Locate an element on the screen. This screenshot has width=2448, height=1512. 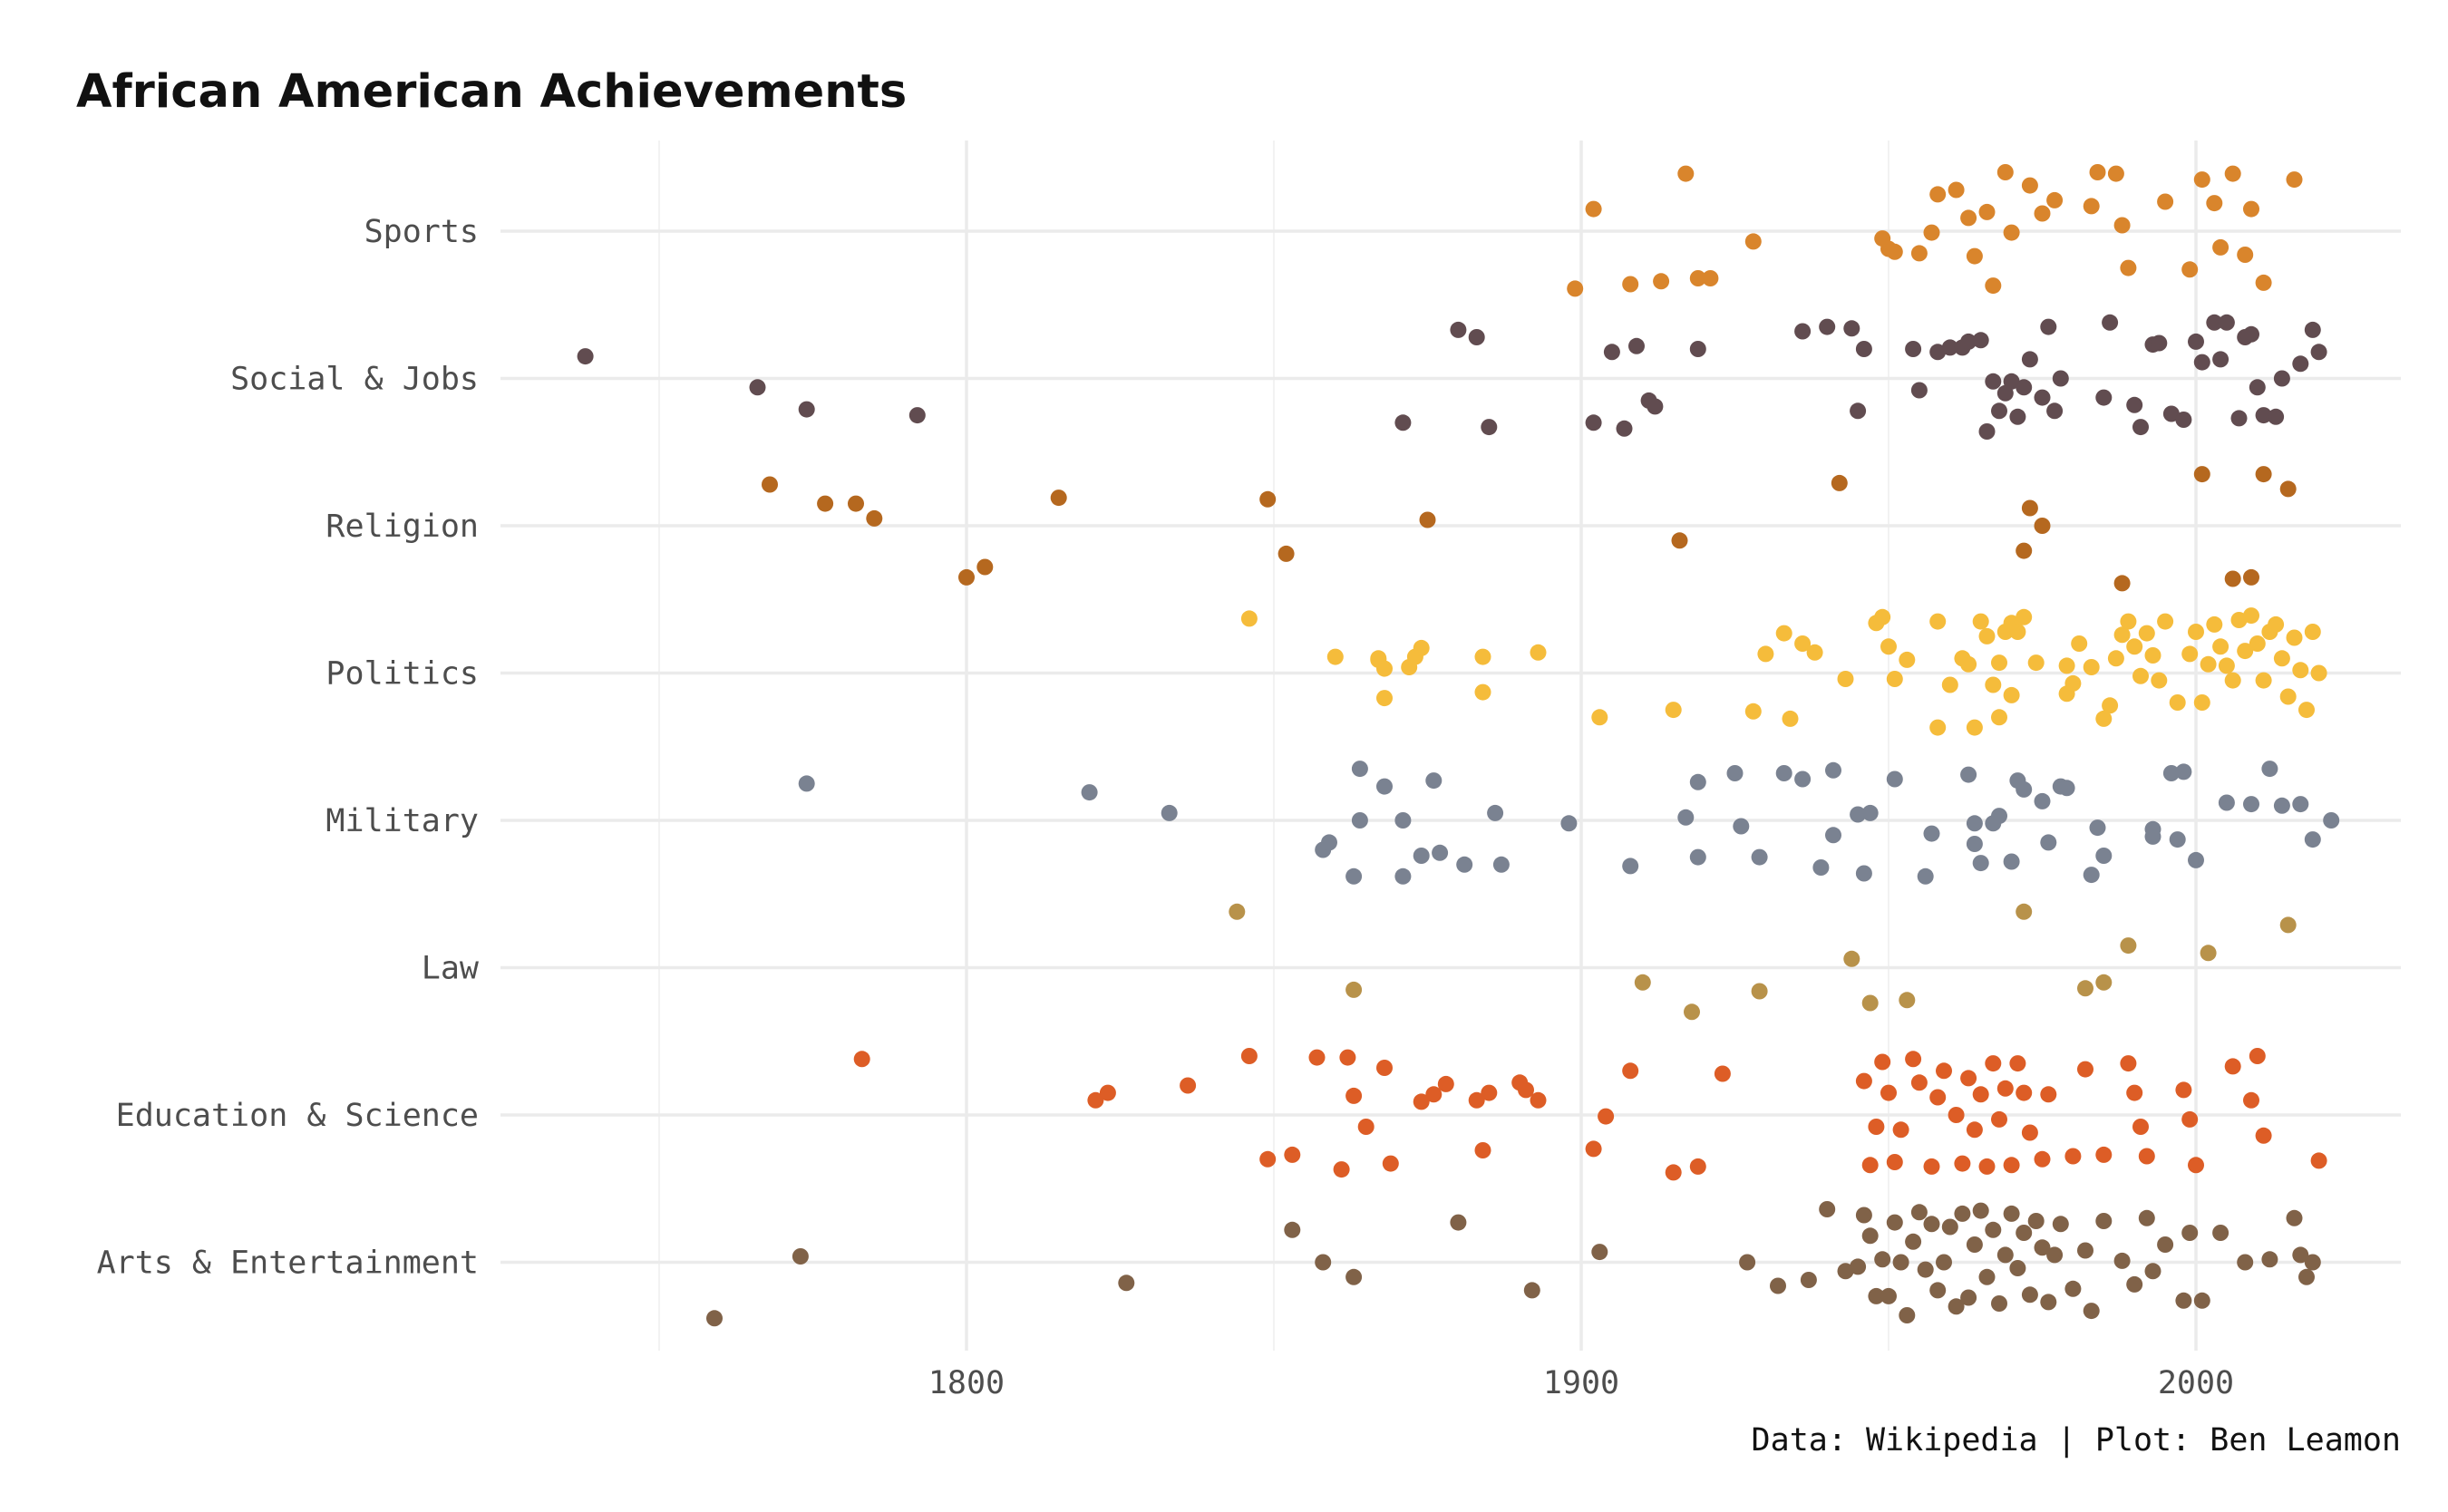
chart-title: African American Achievements is located at coordinates (491, 92).